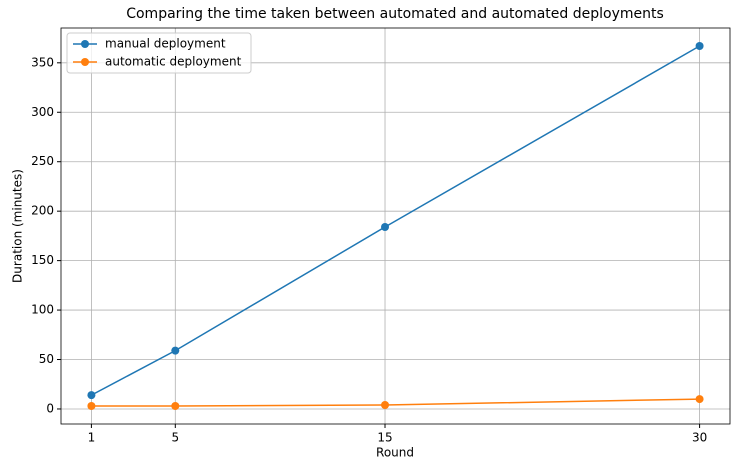 The height and width of the screenshot is (467, 740). Describe the element at coordinates (395, 453) in the screenshot. I see `x-axis-label: Round` at that location.